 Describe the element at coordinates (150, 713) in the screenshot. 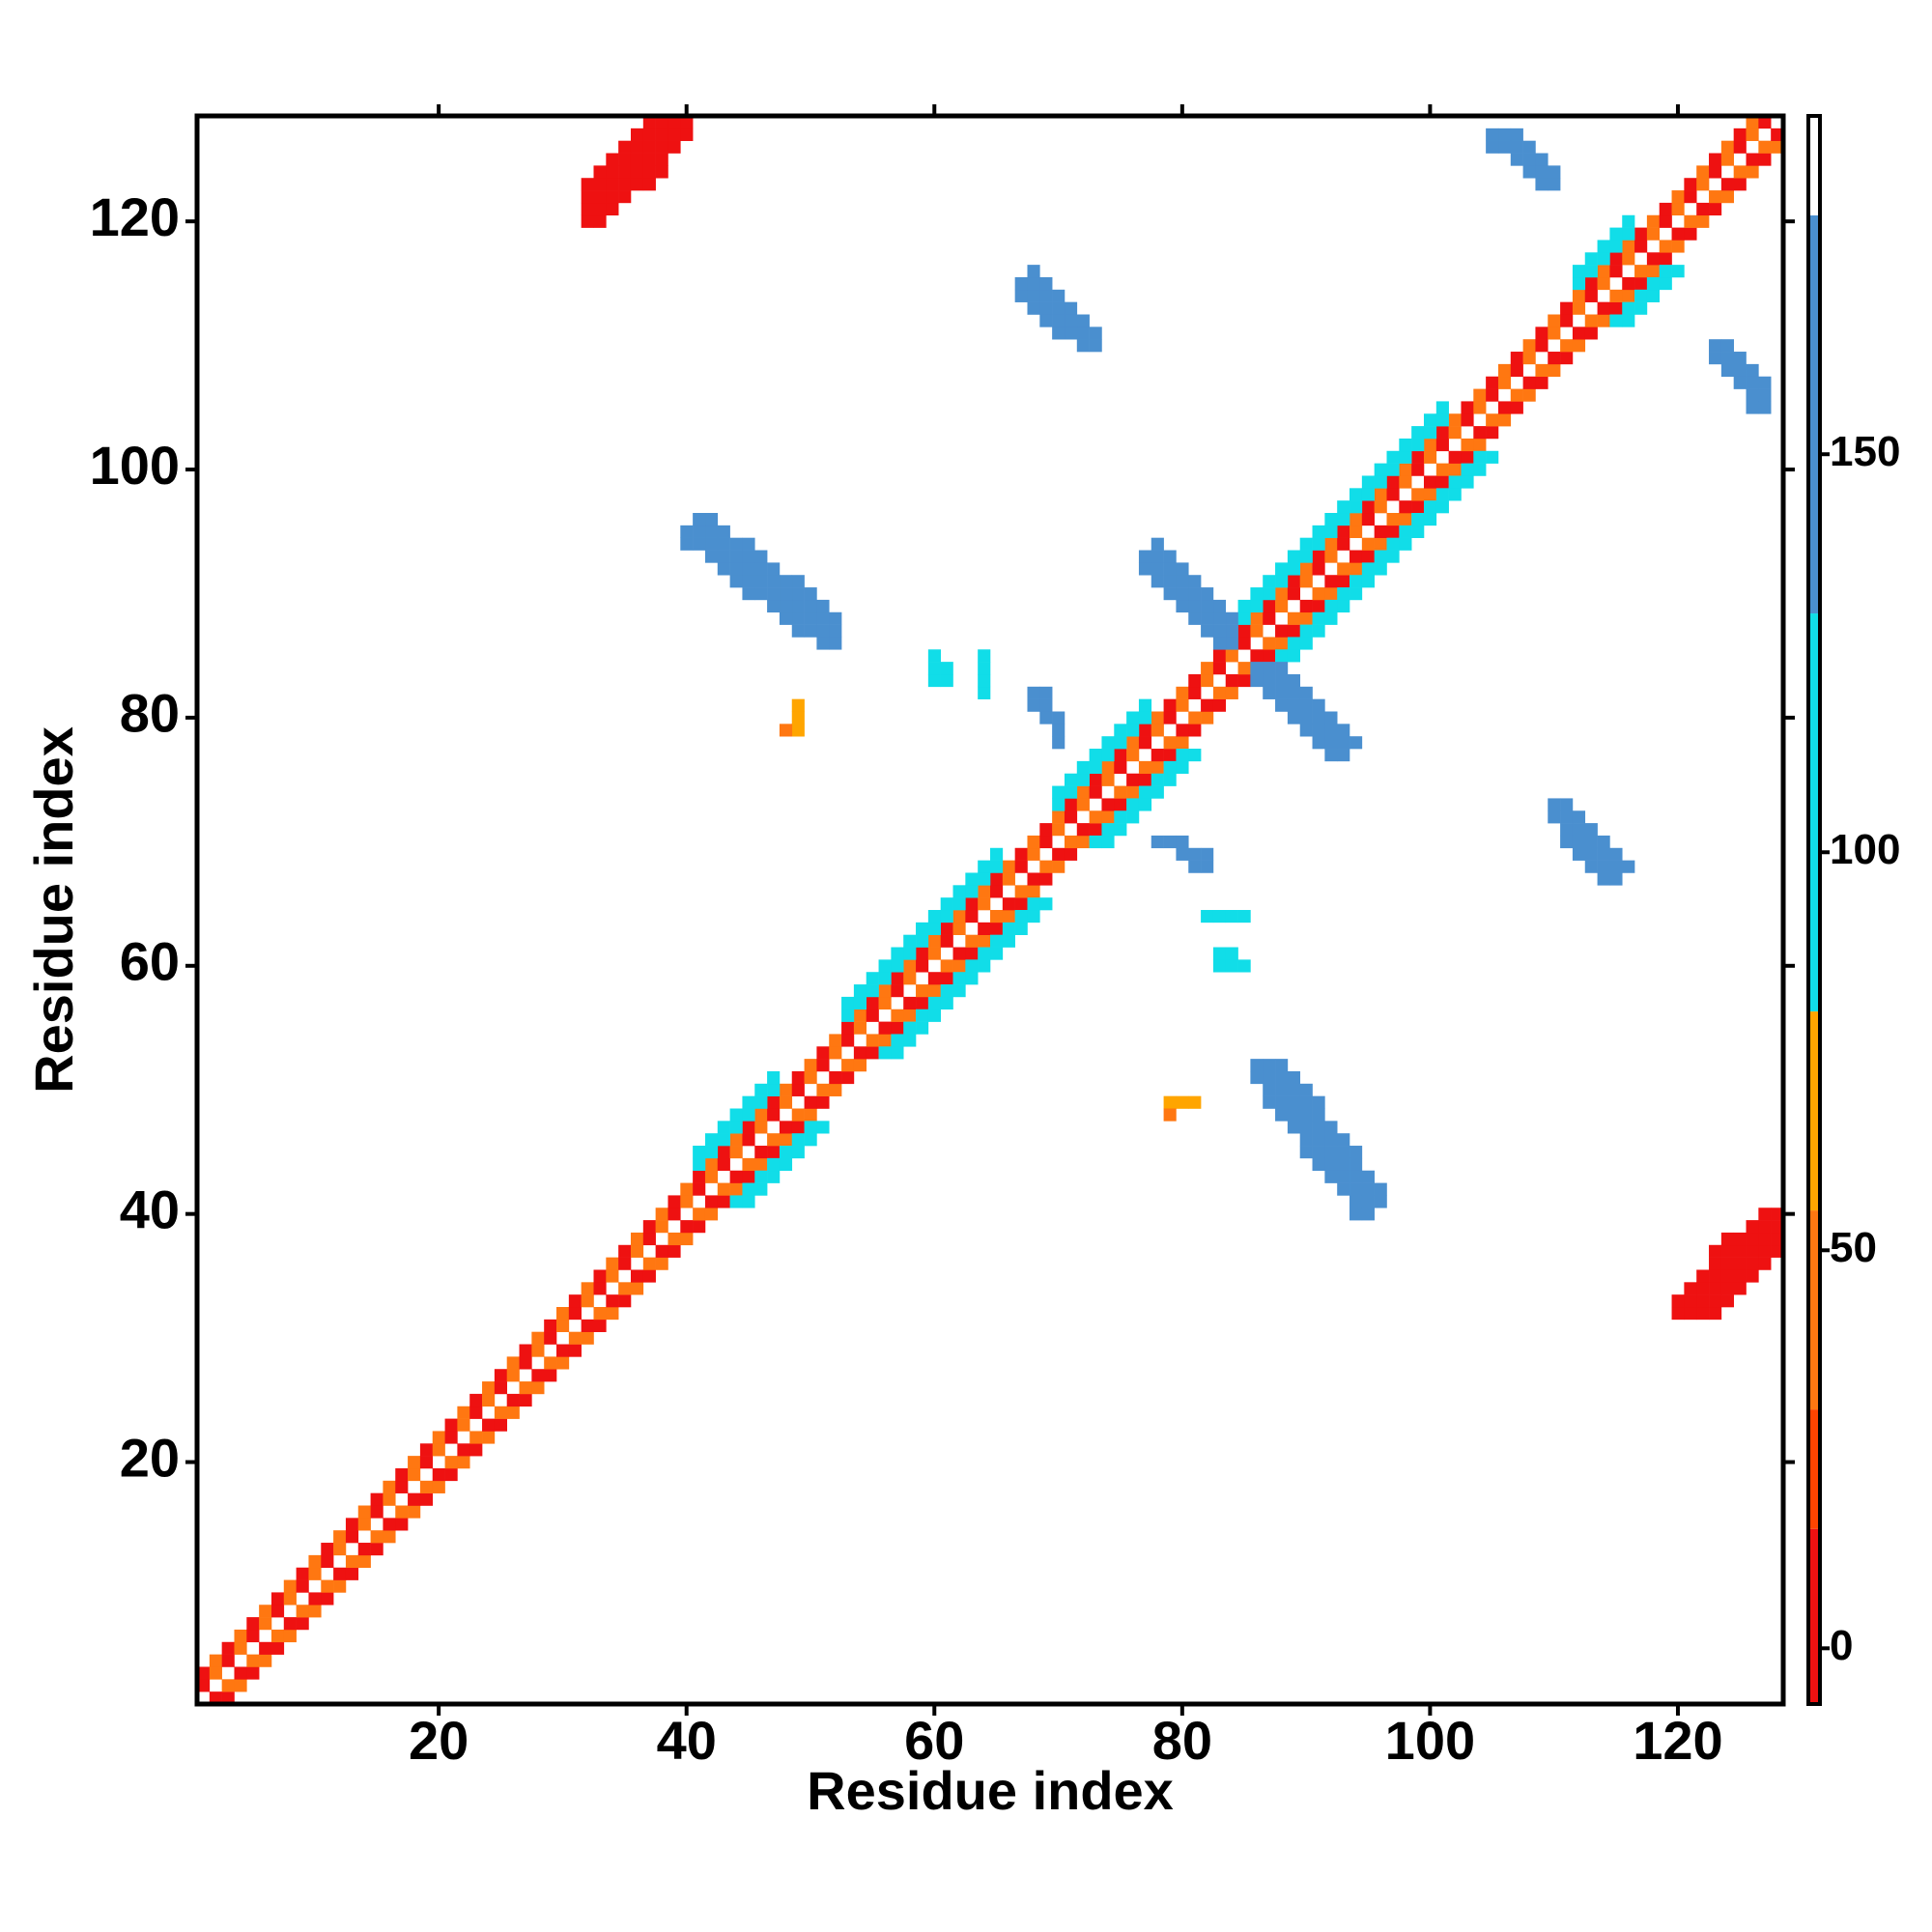

I see `y-tick-label: 80` at that location.